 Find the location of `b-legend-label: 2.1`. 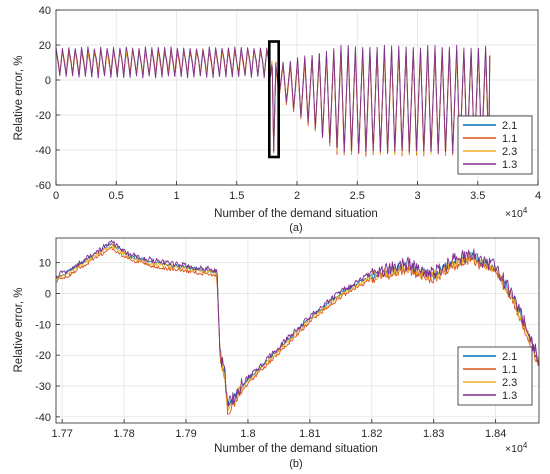

b-legend-label: 2.1 is located at coordinates (509, 357).